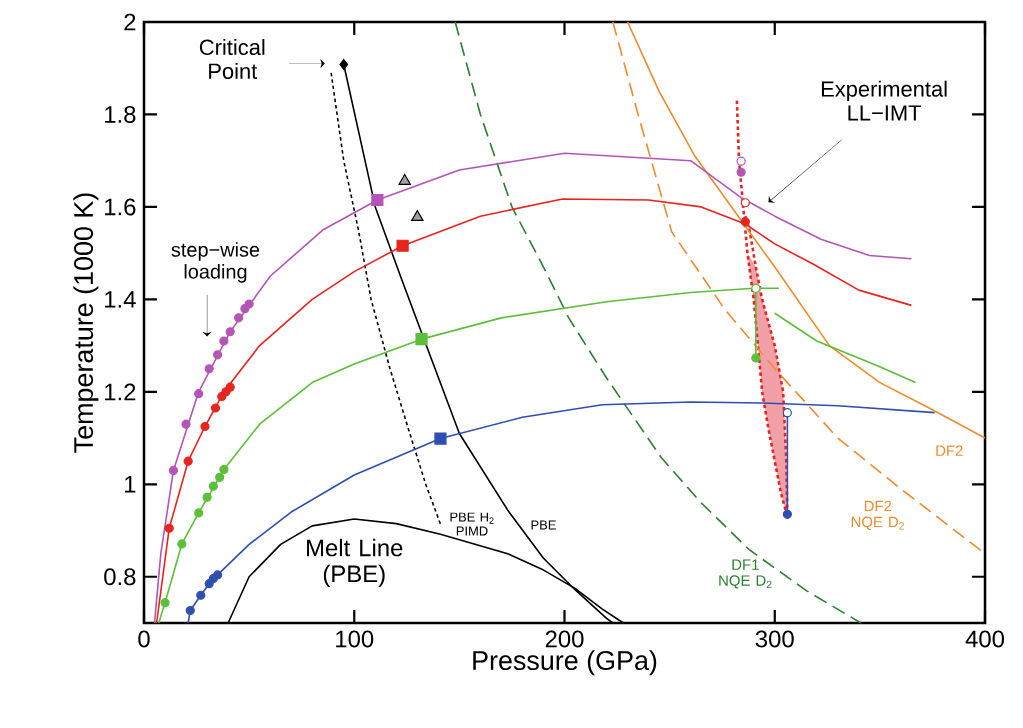 The height and width of the screenshot is (728, 1023). I want to click on annotation: DF2, so click(949, 450).